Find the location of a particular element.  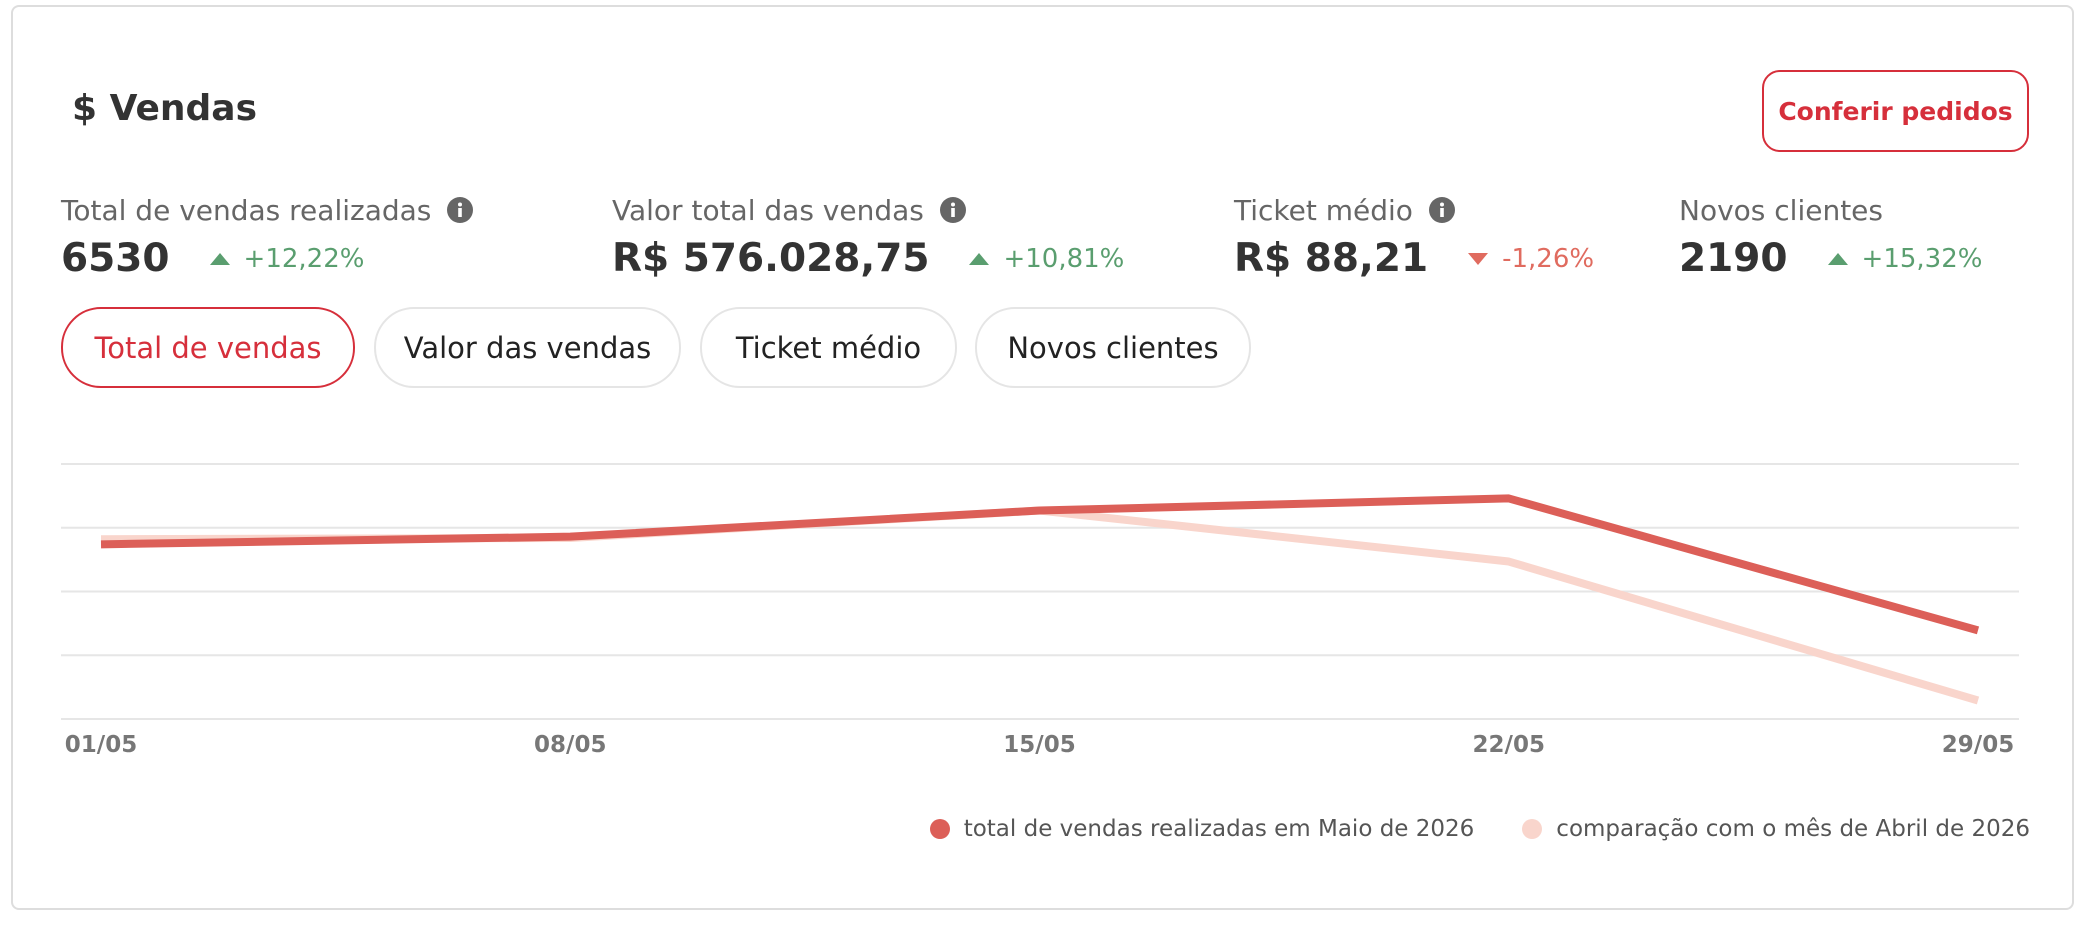

kpi-change: +12,22% is located at coordinates (287, 258).